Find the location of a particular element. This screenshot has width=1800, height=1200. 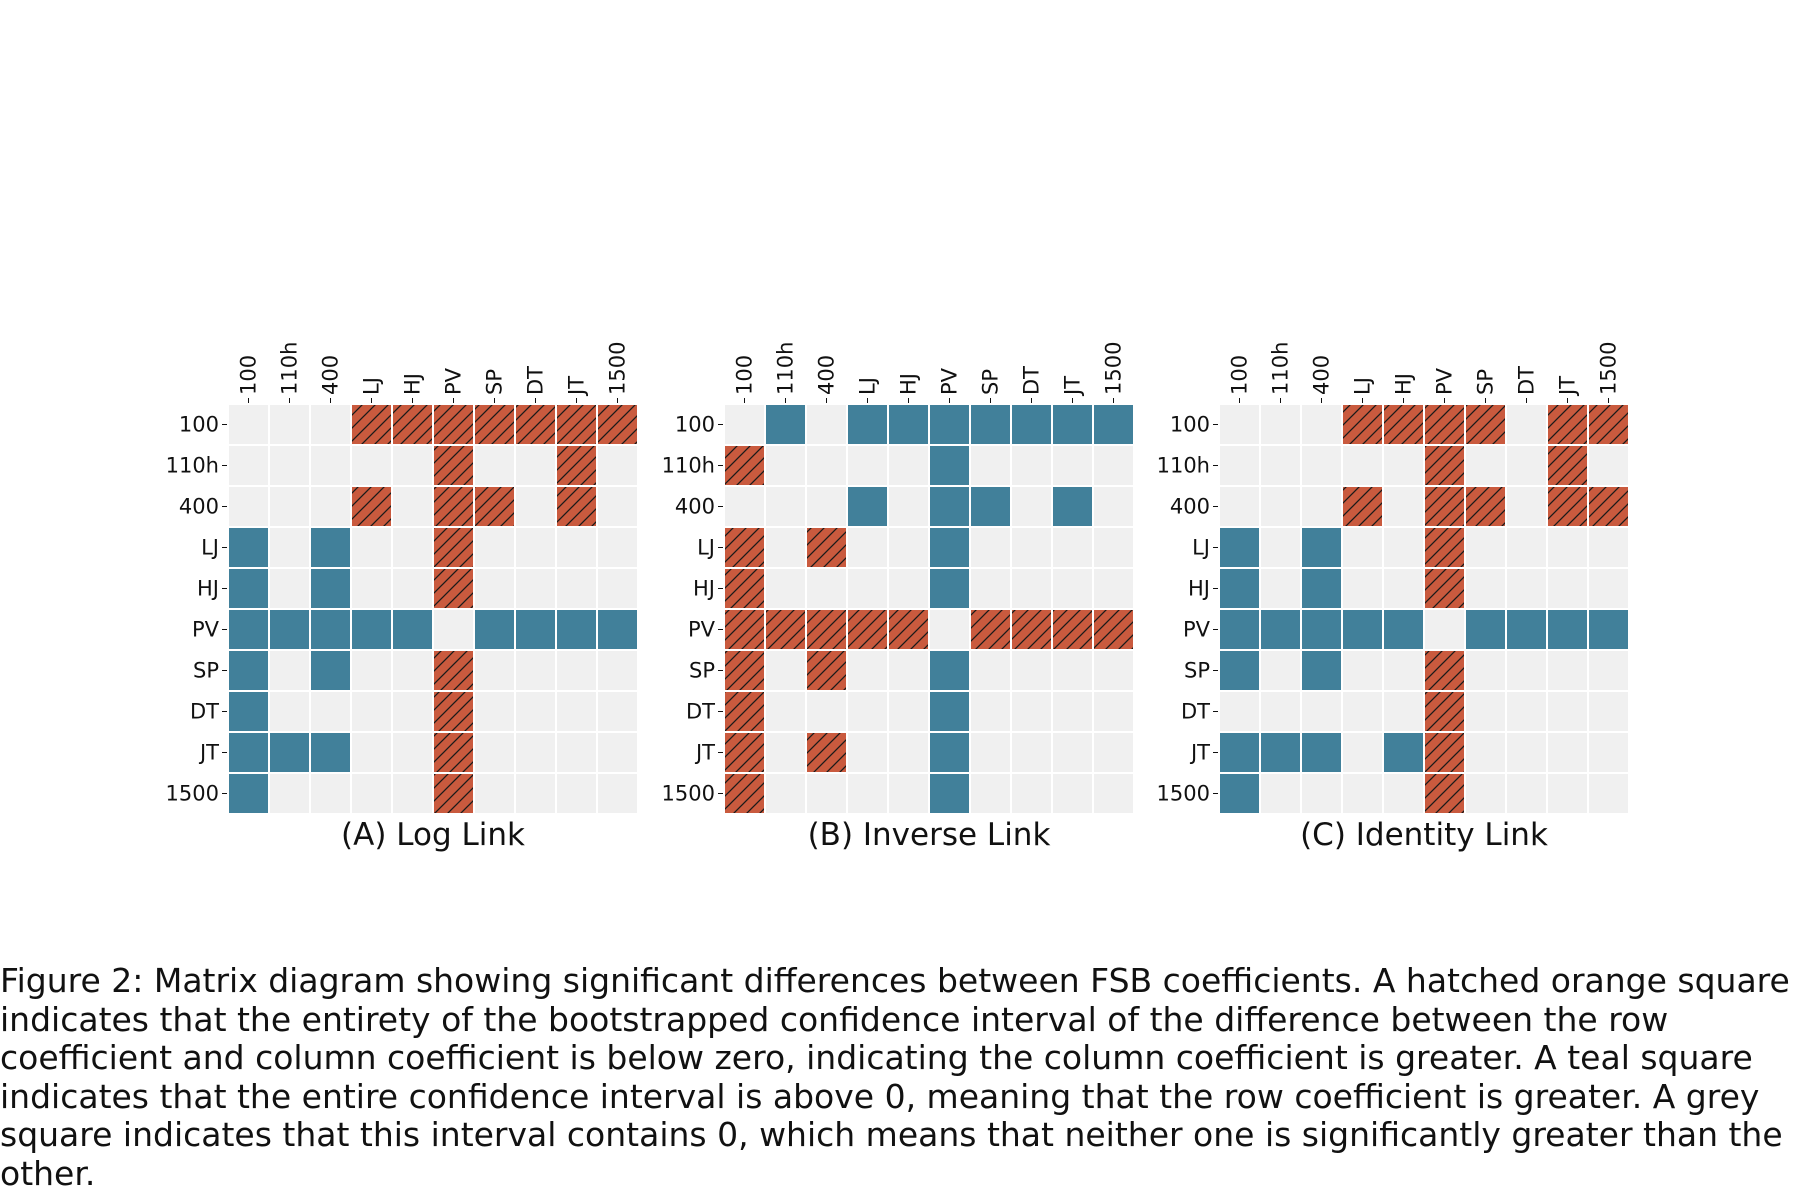

row-label: 100 is located at coordinates (1190, 425).